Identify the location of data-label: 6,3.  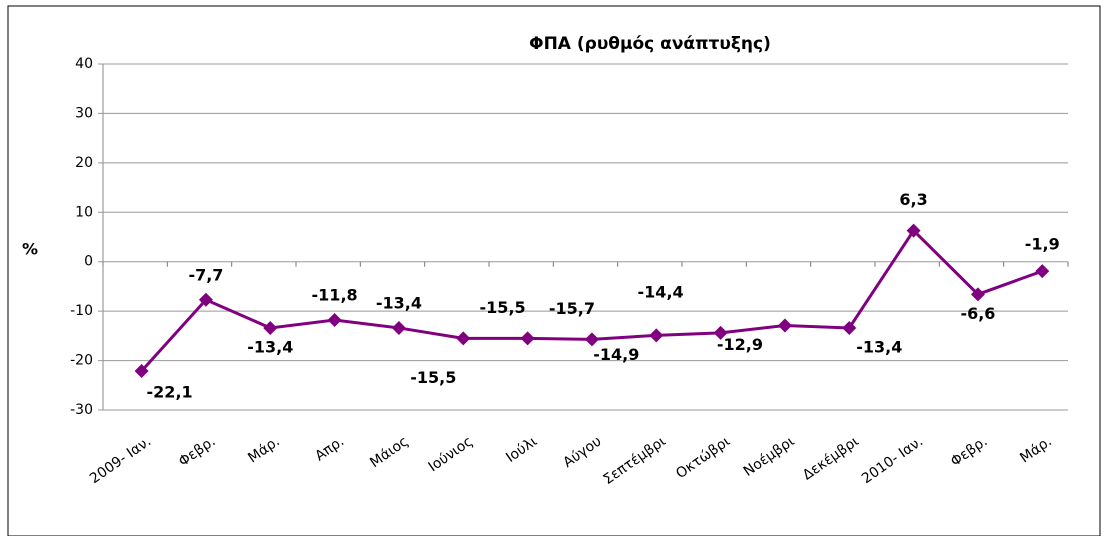
(913, 199).